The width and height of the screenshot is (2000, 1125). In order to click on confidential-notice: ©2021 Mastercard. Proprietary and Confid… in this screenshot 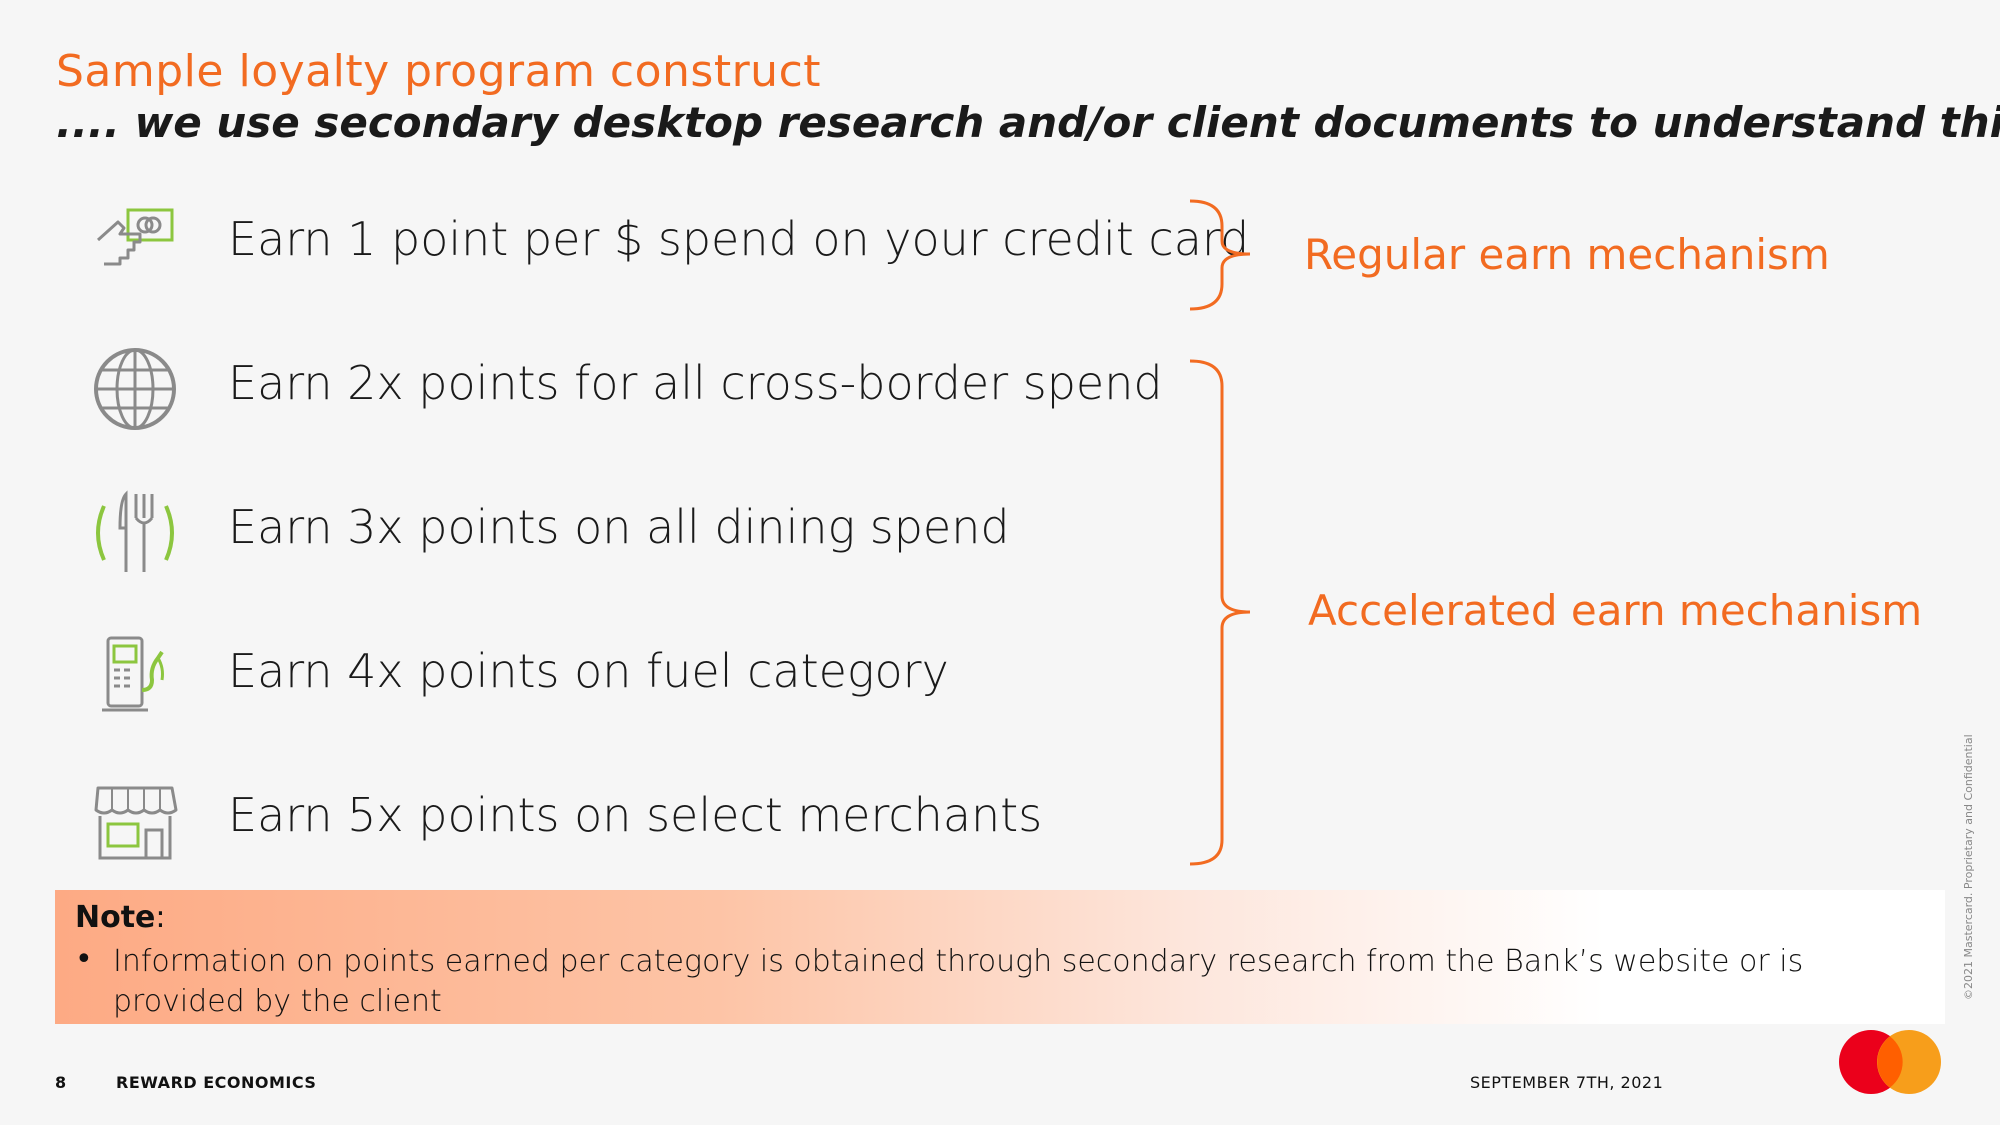, I will do `click(1968, 867)`.